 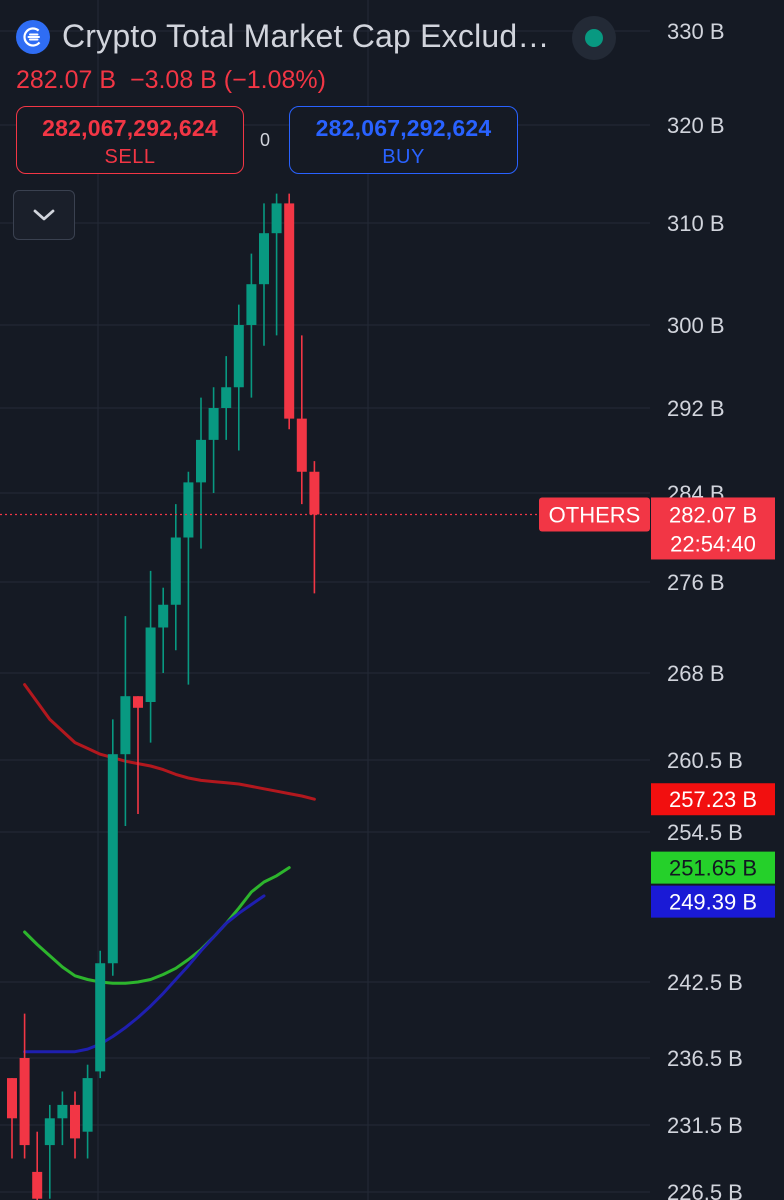 I want to click on buy-price: 282,067,292,624, so click(x=403, y=128).